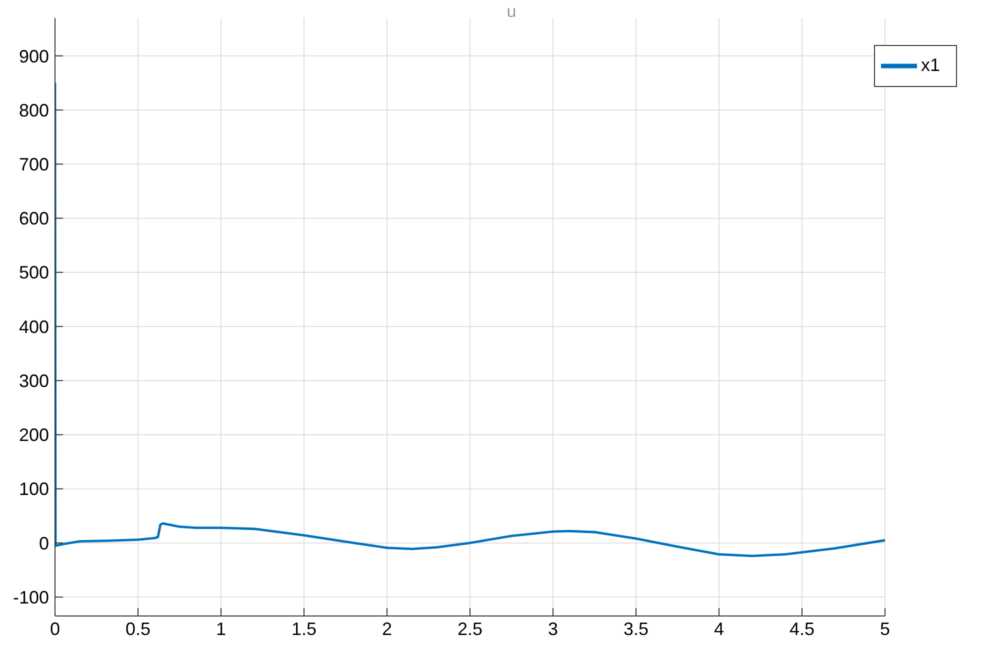 This screenshot has height=660, width=997. Describe the element at coordinates (43, 543) in the screenshot. I see `y-tick-label: 0` at that location.